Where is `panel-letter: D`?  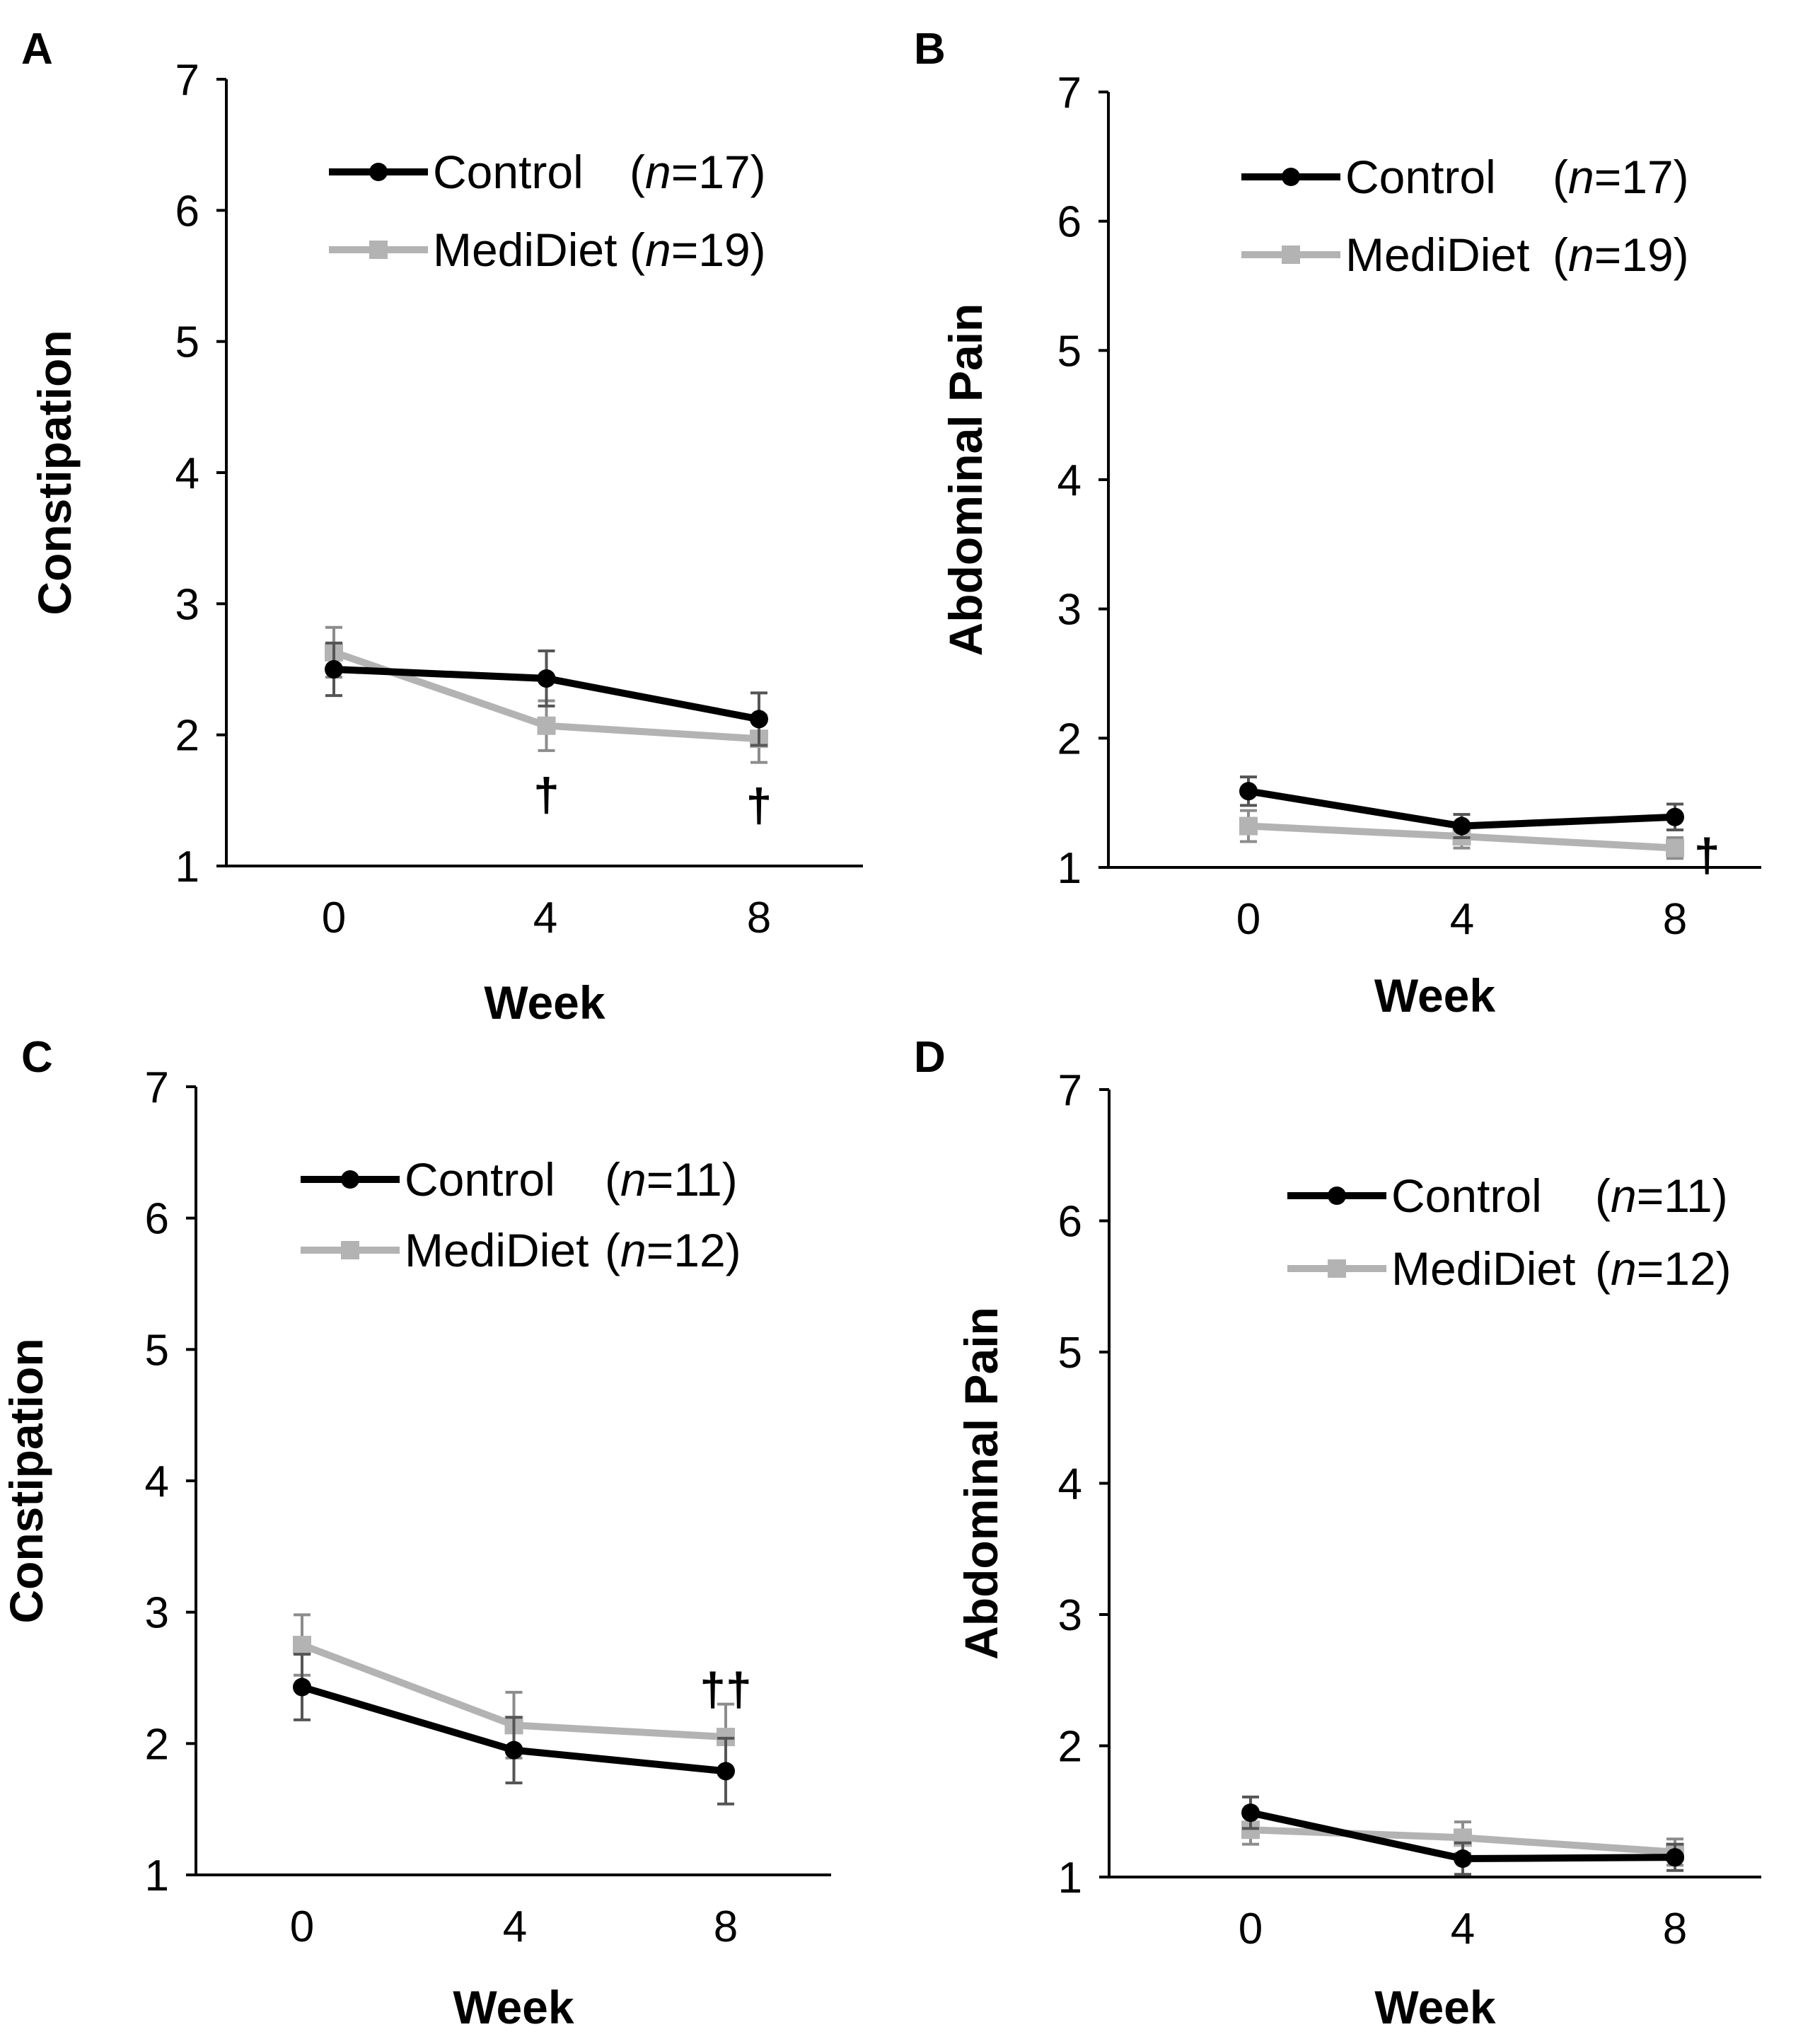
panel-letter: D is located at coordinates (930, 1057).